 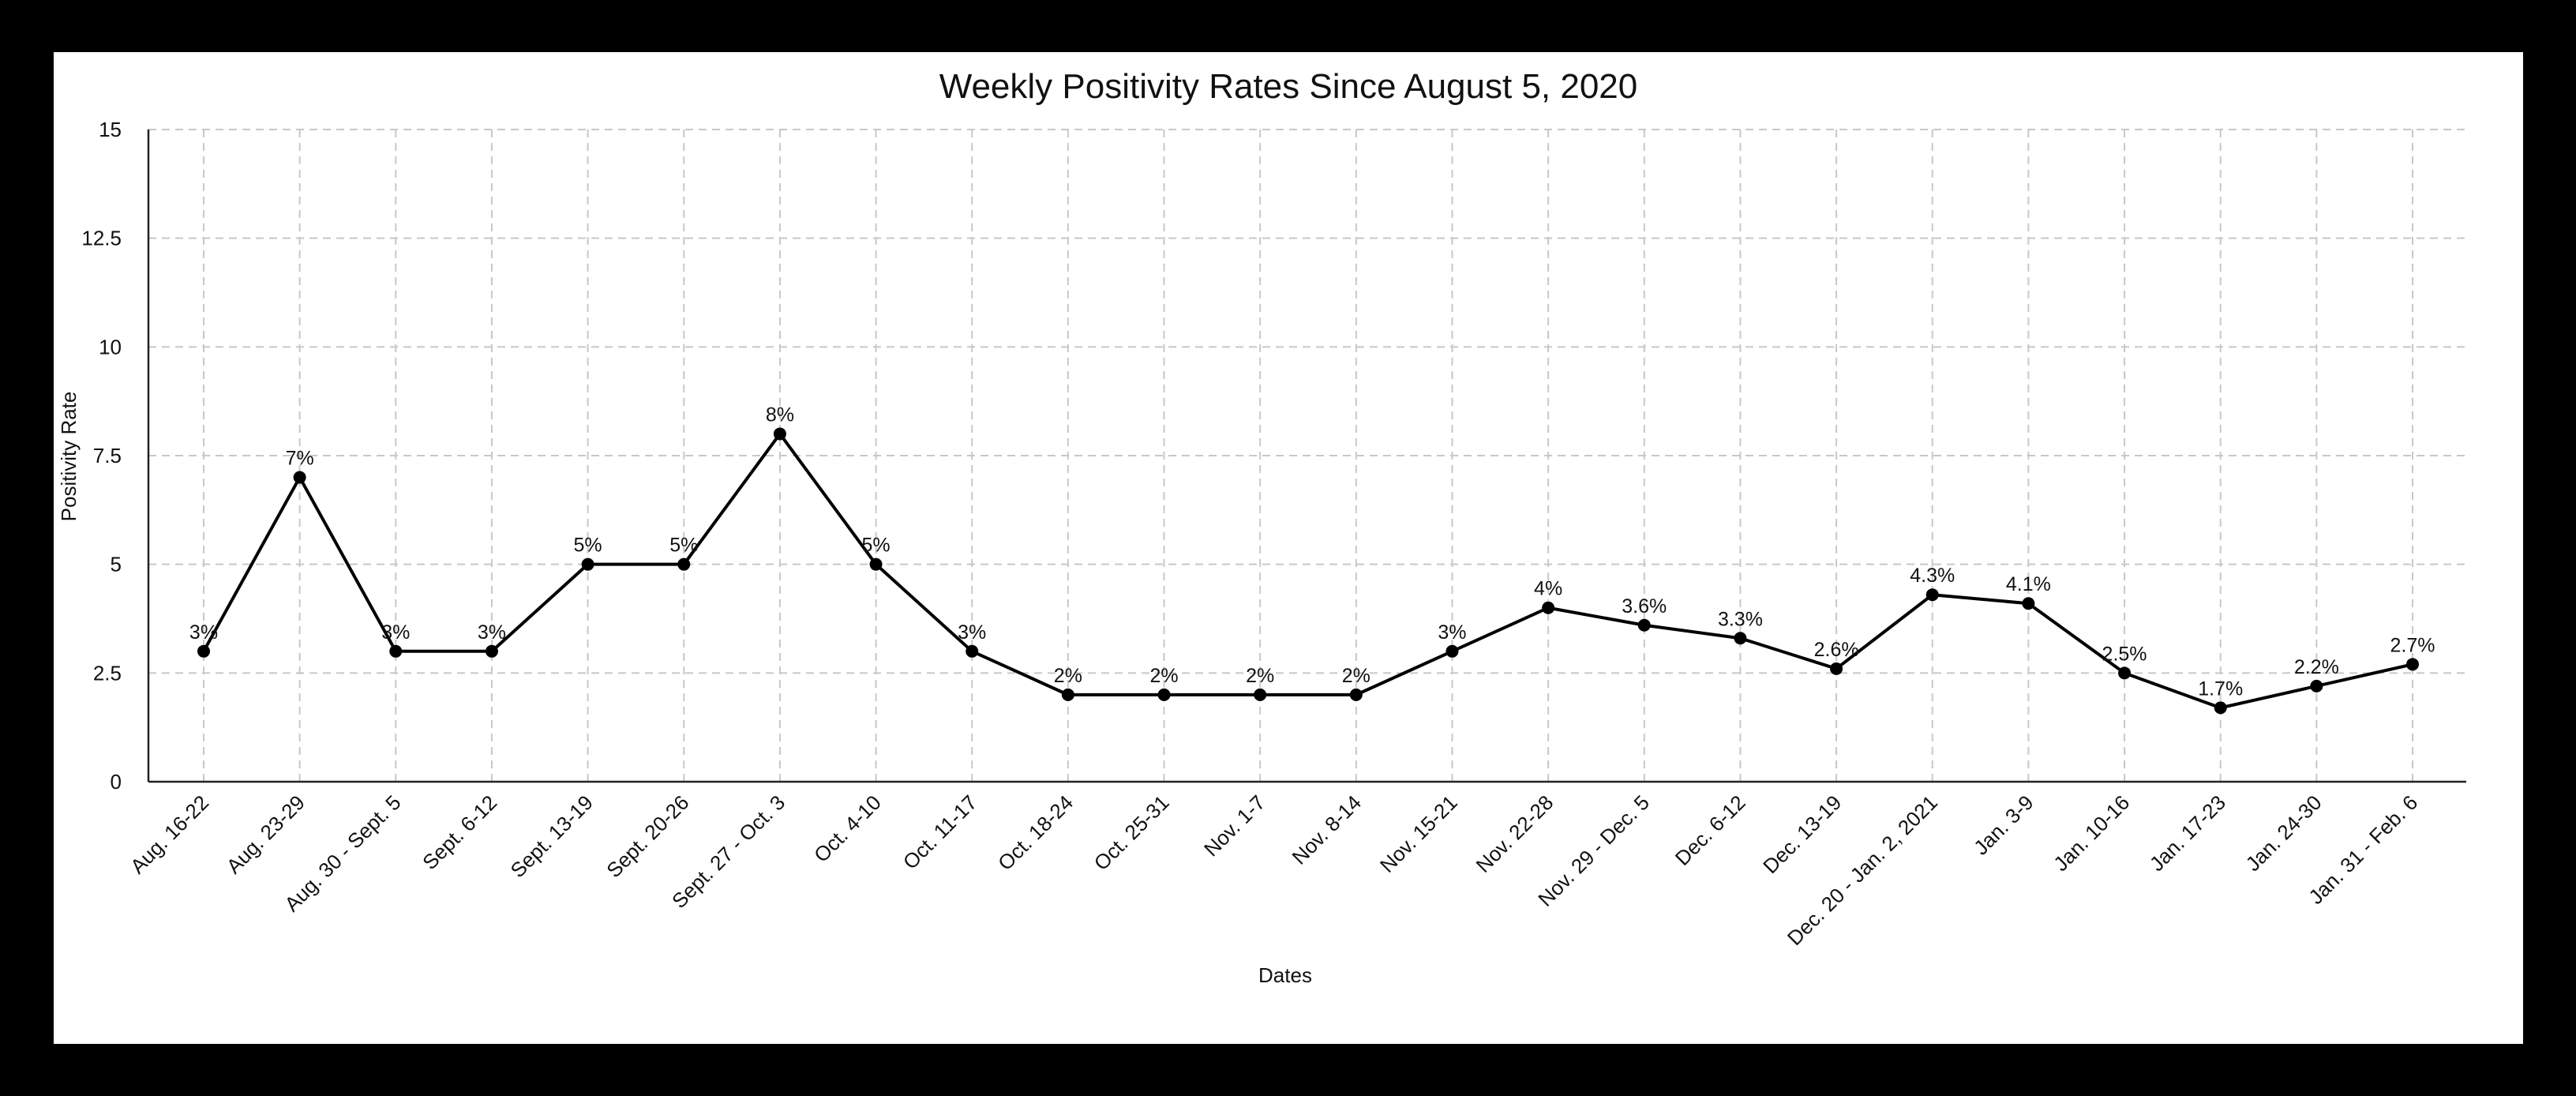 What do you see at coordinates (2316, 667) in the screenshot?
I see `data-label: 2.2%` at bounding box center [2316, 667].